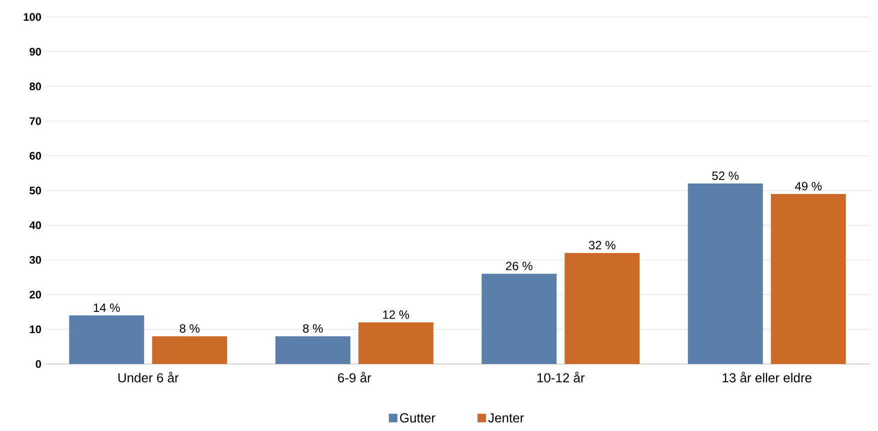 The height and width of the screenshot is (431, 878). Describe the element at coordinates (36, 52) in the screenshot. I see `y-tick-label: 90` at that location.